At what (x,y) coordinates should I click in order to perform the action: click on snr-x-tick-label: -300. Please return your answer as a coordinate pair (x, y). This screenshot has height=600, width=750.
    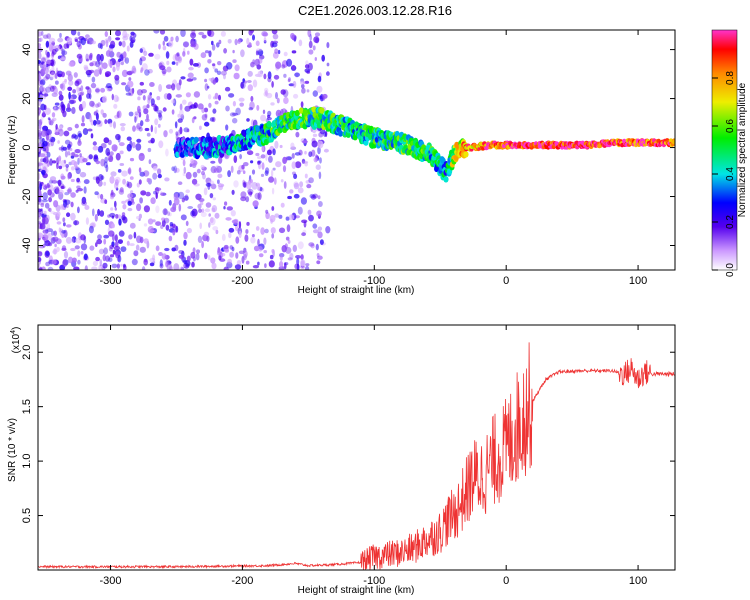
    Looking at the image, I should click on (111, 581).